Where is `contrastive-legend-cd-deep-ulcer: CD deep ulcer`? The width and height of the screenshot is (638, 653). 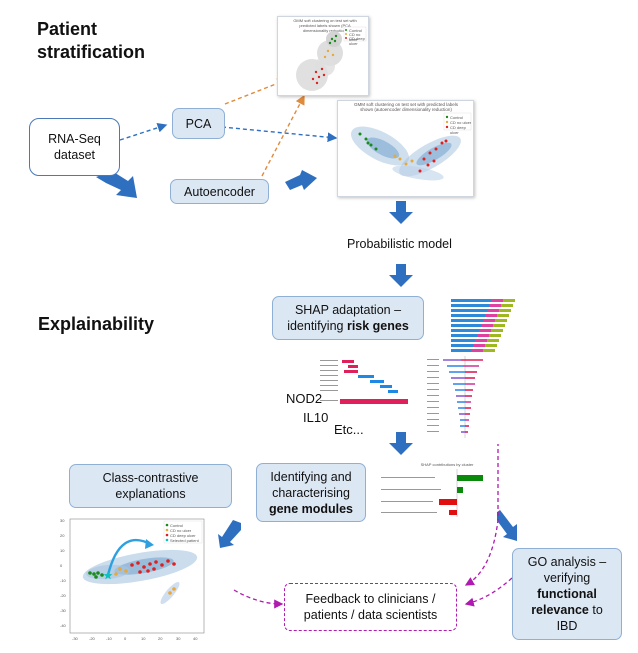 contrastive-legend-cd-deep-ulcer: CD deep ulcer is located at coordinates (183, 535).